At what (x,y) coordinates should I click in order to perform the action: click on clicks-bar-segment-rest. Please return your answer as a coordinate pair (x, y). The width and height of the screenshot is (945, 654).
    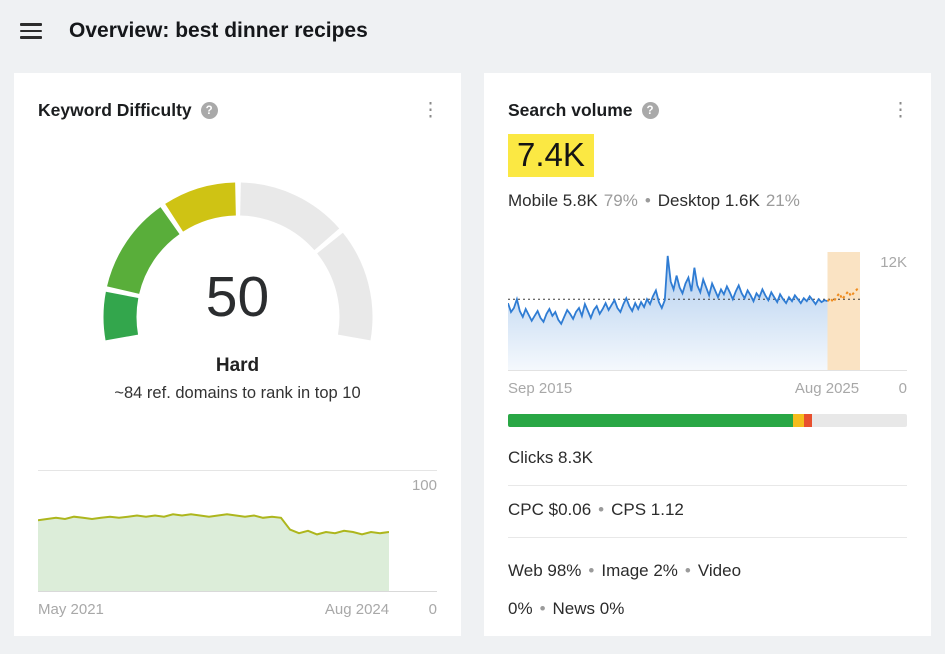
    Looking at the image, I should click on (859, 420).